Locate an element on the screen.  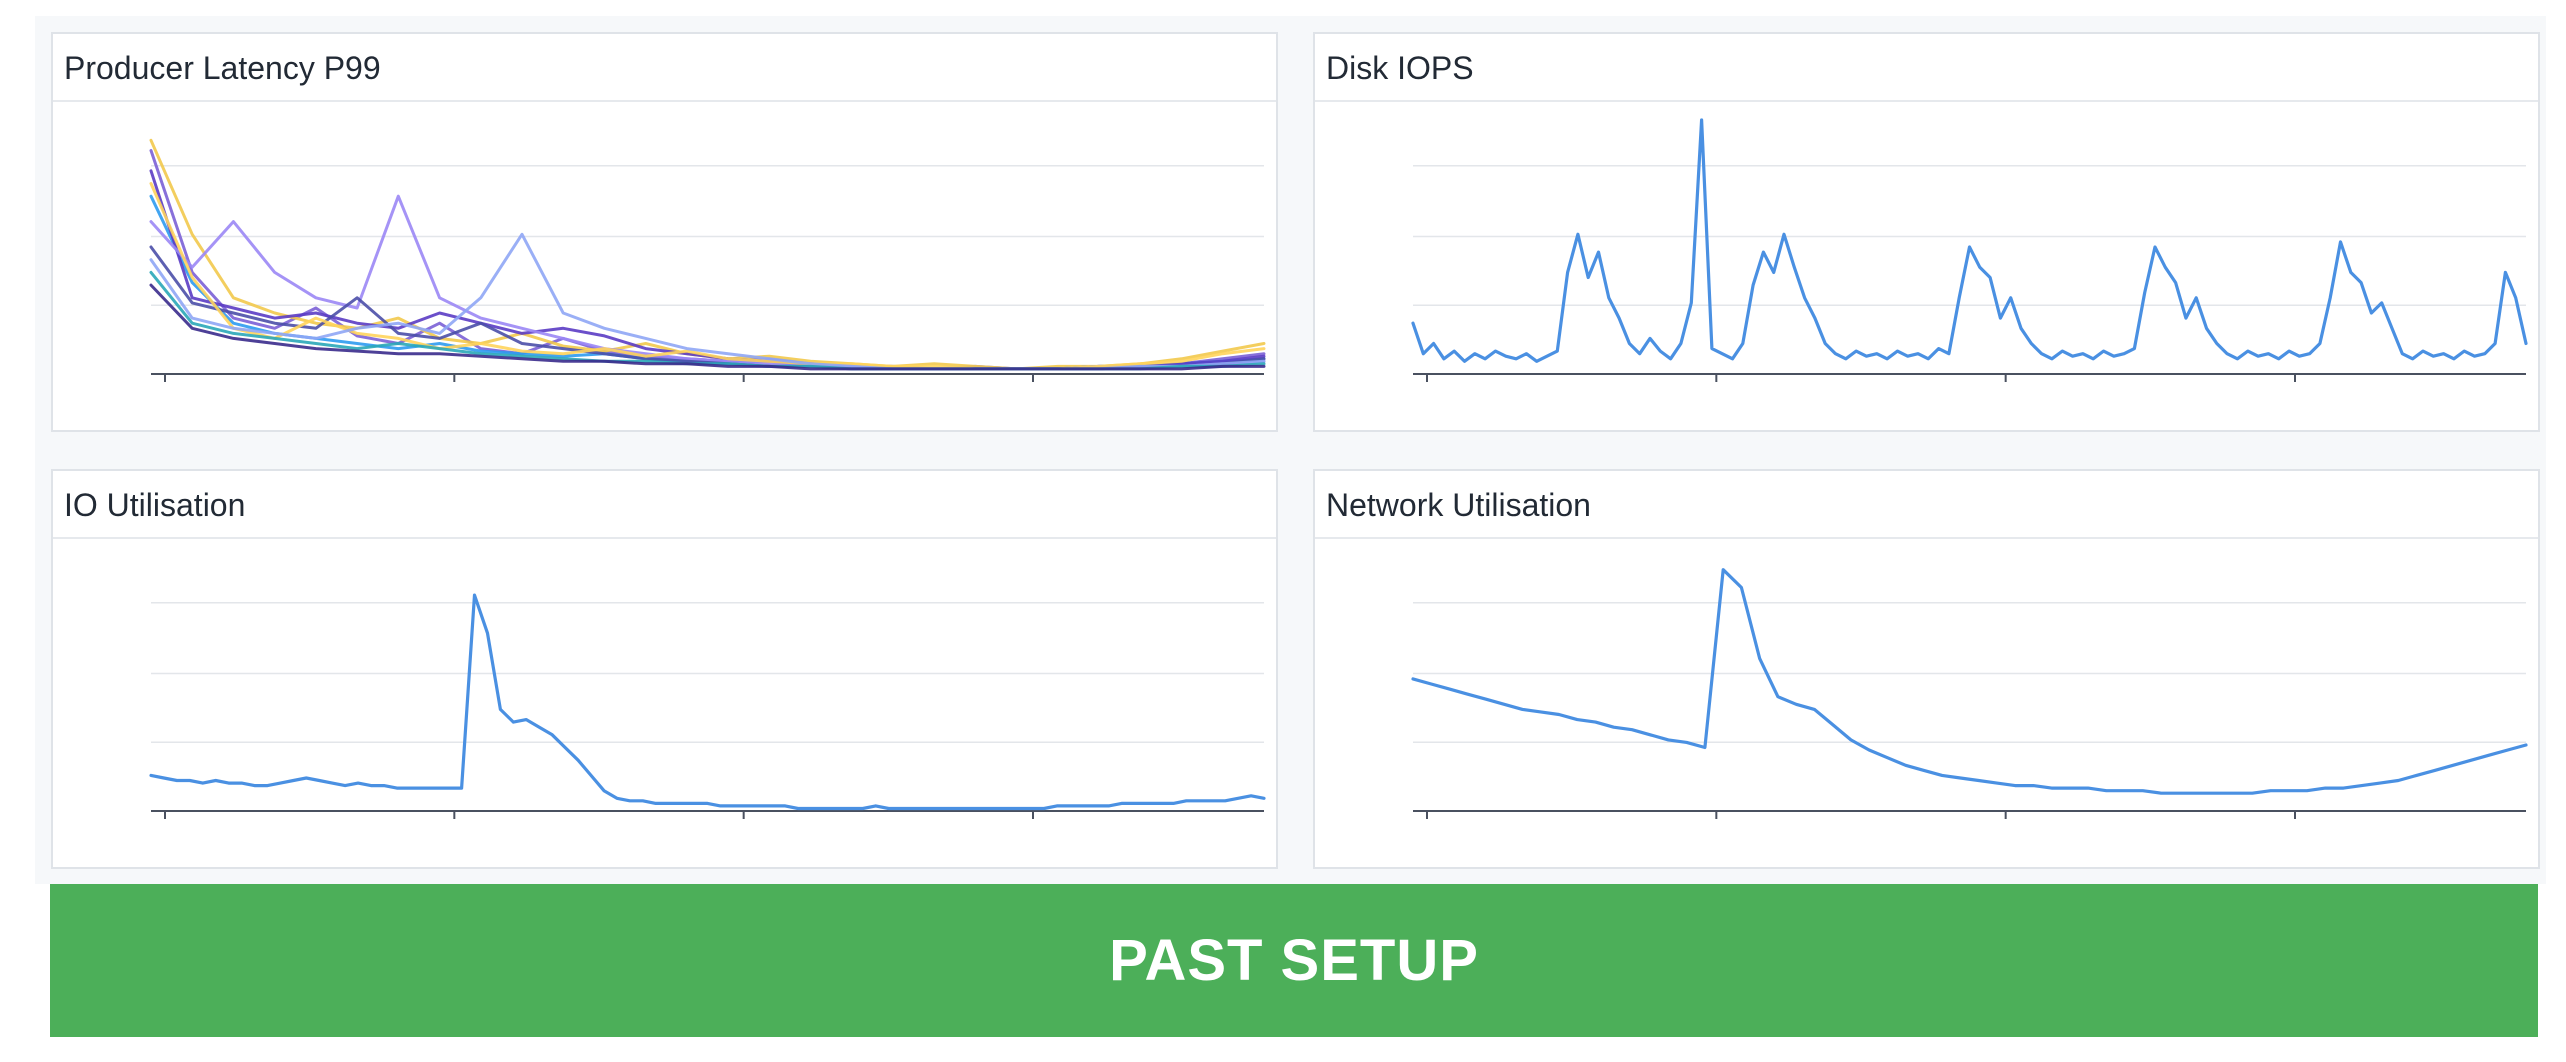
chart-io-utilisation is located at coordinates (707, 706).